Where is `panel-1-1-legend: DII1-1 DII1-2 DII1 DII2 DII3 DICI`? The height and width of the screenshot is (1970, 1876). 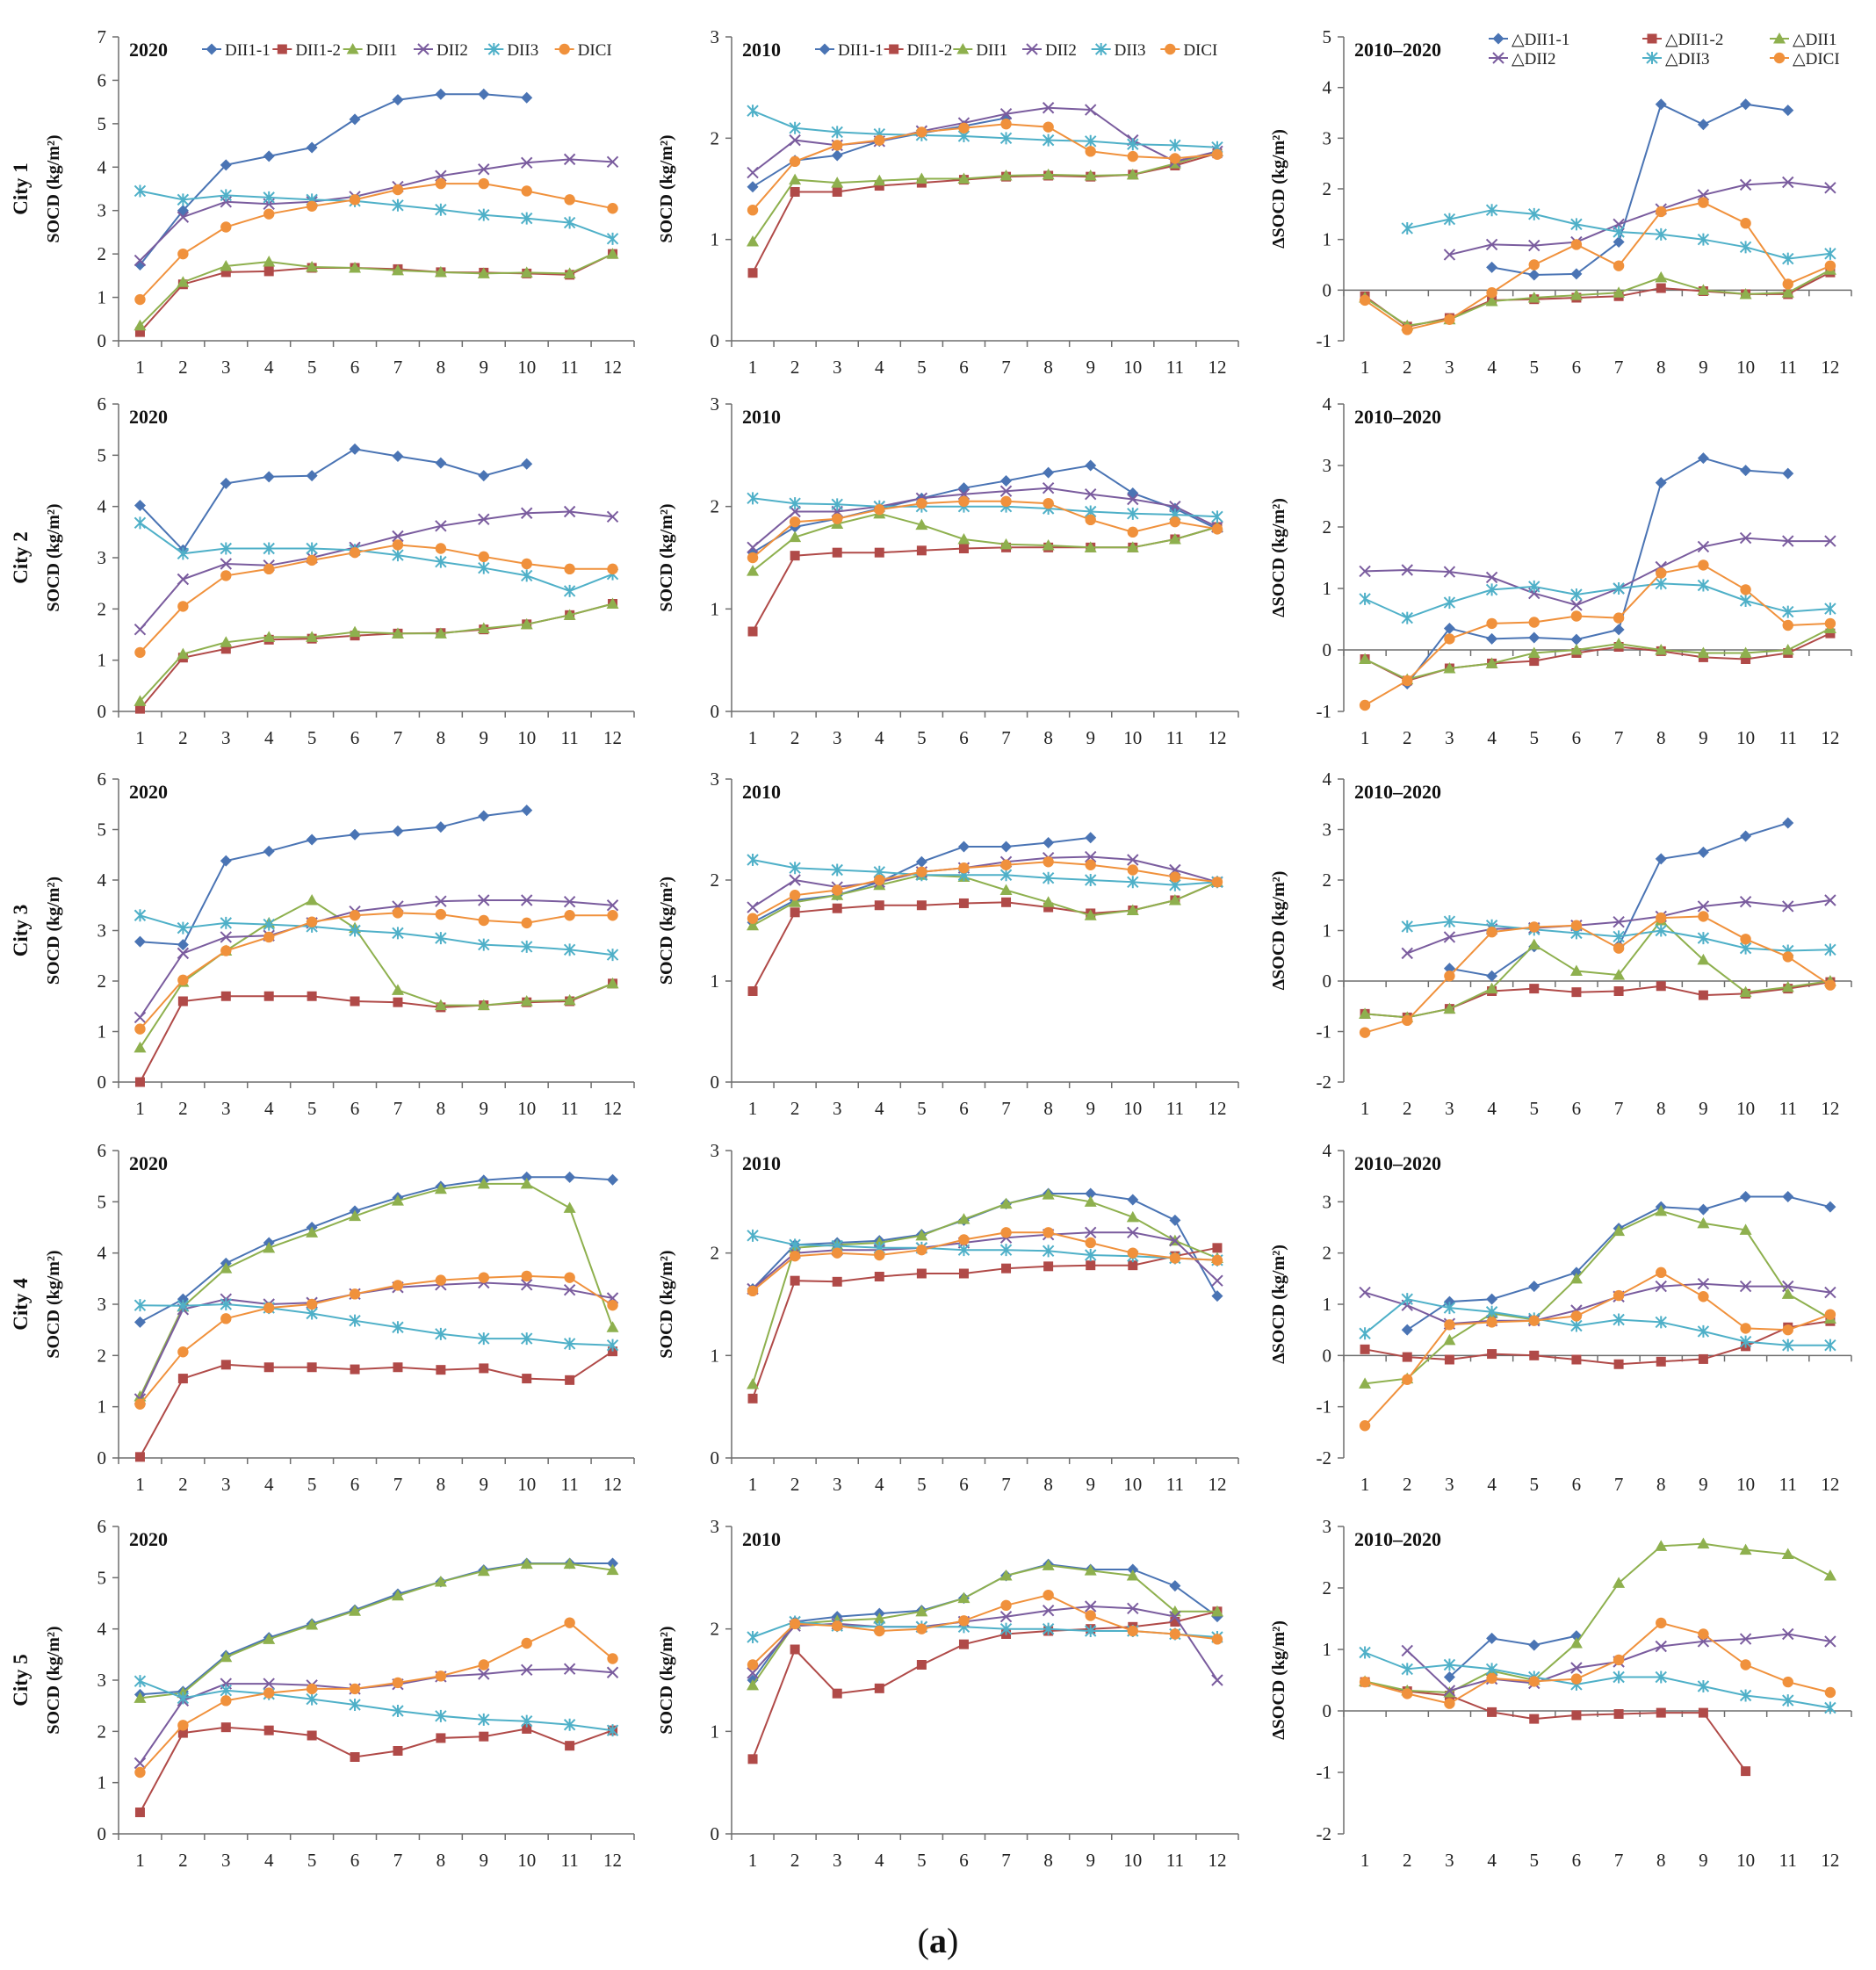 panel-1-1-legend: DII1-1 DII1-2 DII1 DII2 DII3 DICI is located at coordinates (407, 50).